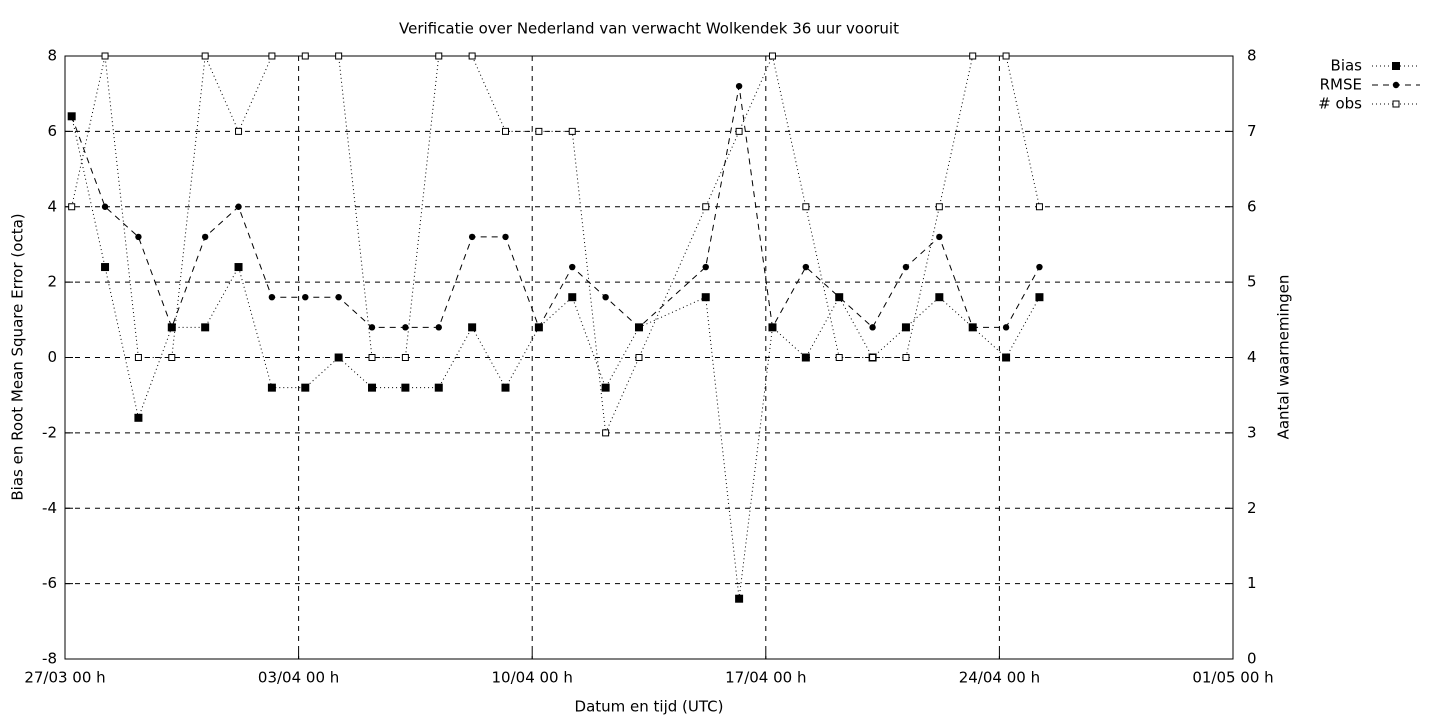 This screenshot has width=1440, height=724. What do you see at coordinates (49, 432) in the screenshot?
I see `y-tick-label: -2` at bounding box center [49, 432].